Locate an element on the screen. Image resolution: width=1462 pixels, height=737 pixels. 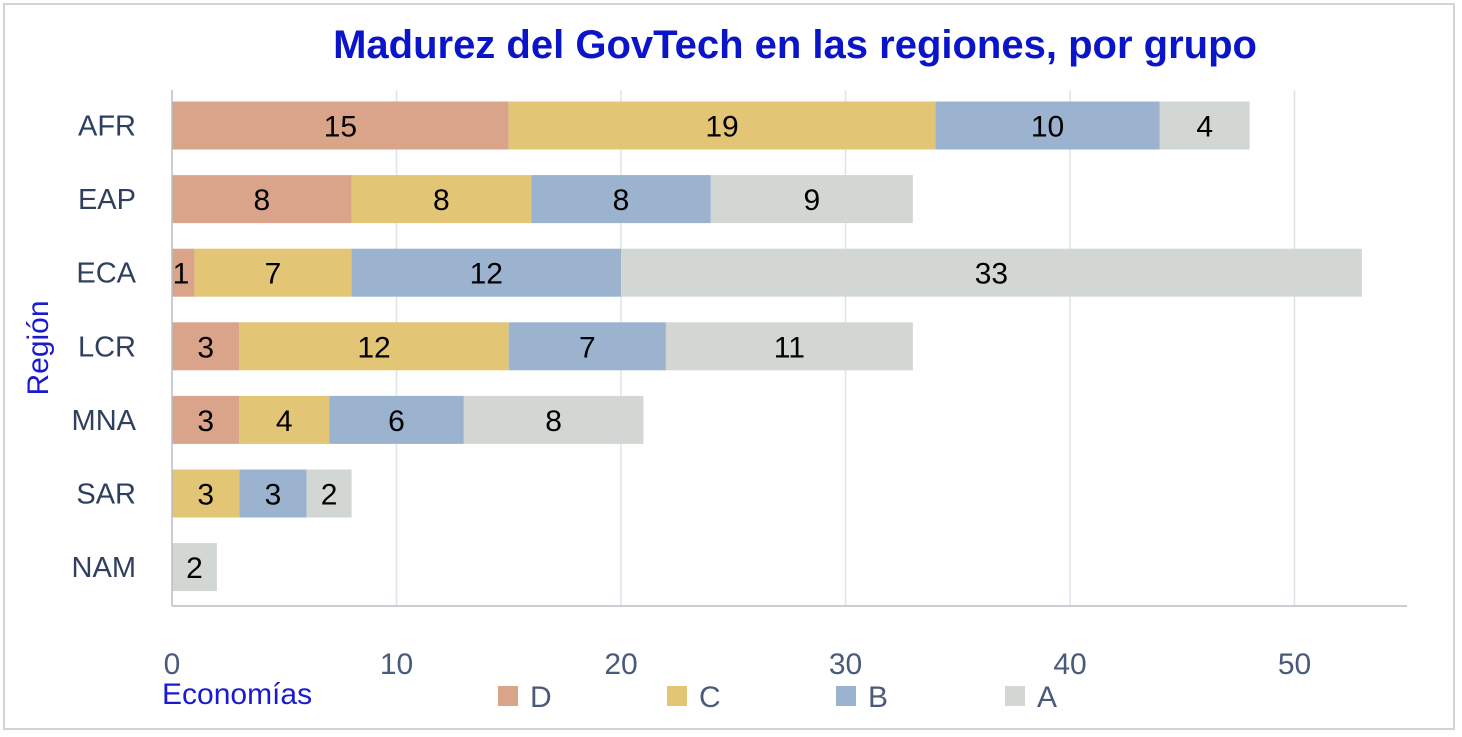
data-label-lcr-d: 3 is located at coordinates (205, 347).